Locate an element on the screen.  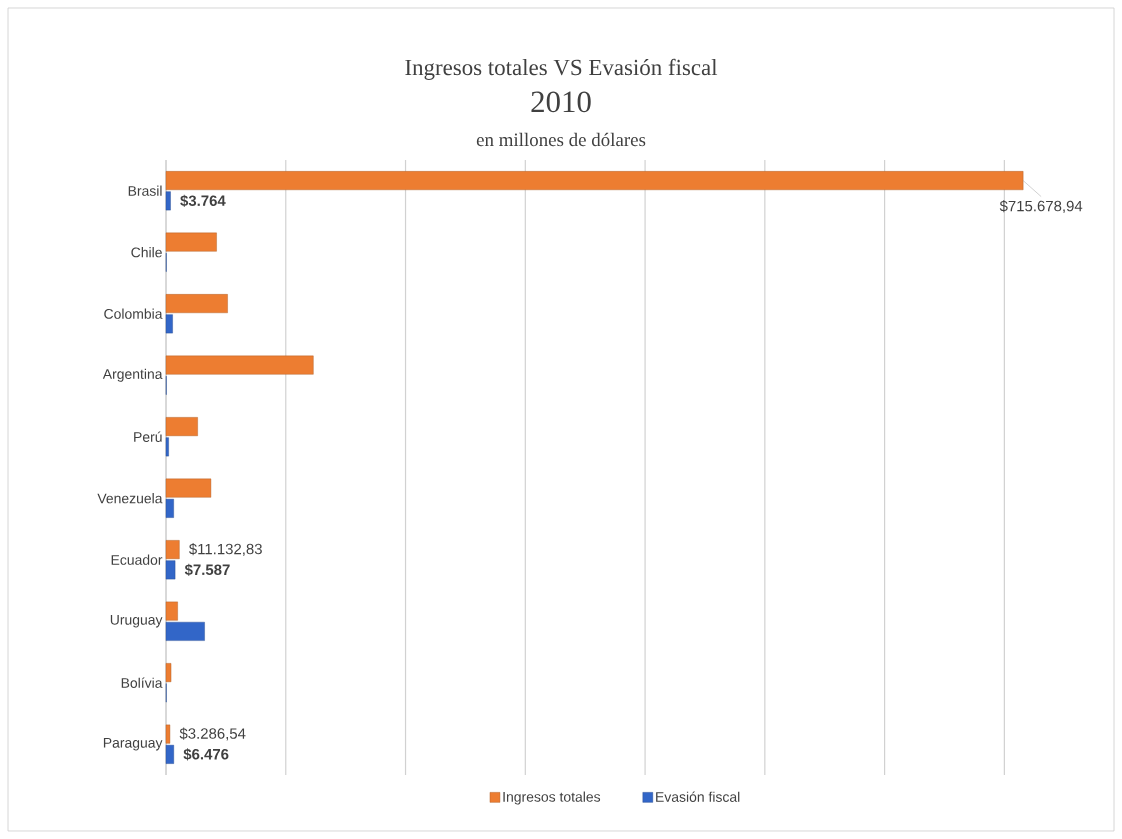
chart-title: Ingresos totales VS Evasión fiscal is located at coordinates (561, 69).